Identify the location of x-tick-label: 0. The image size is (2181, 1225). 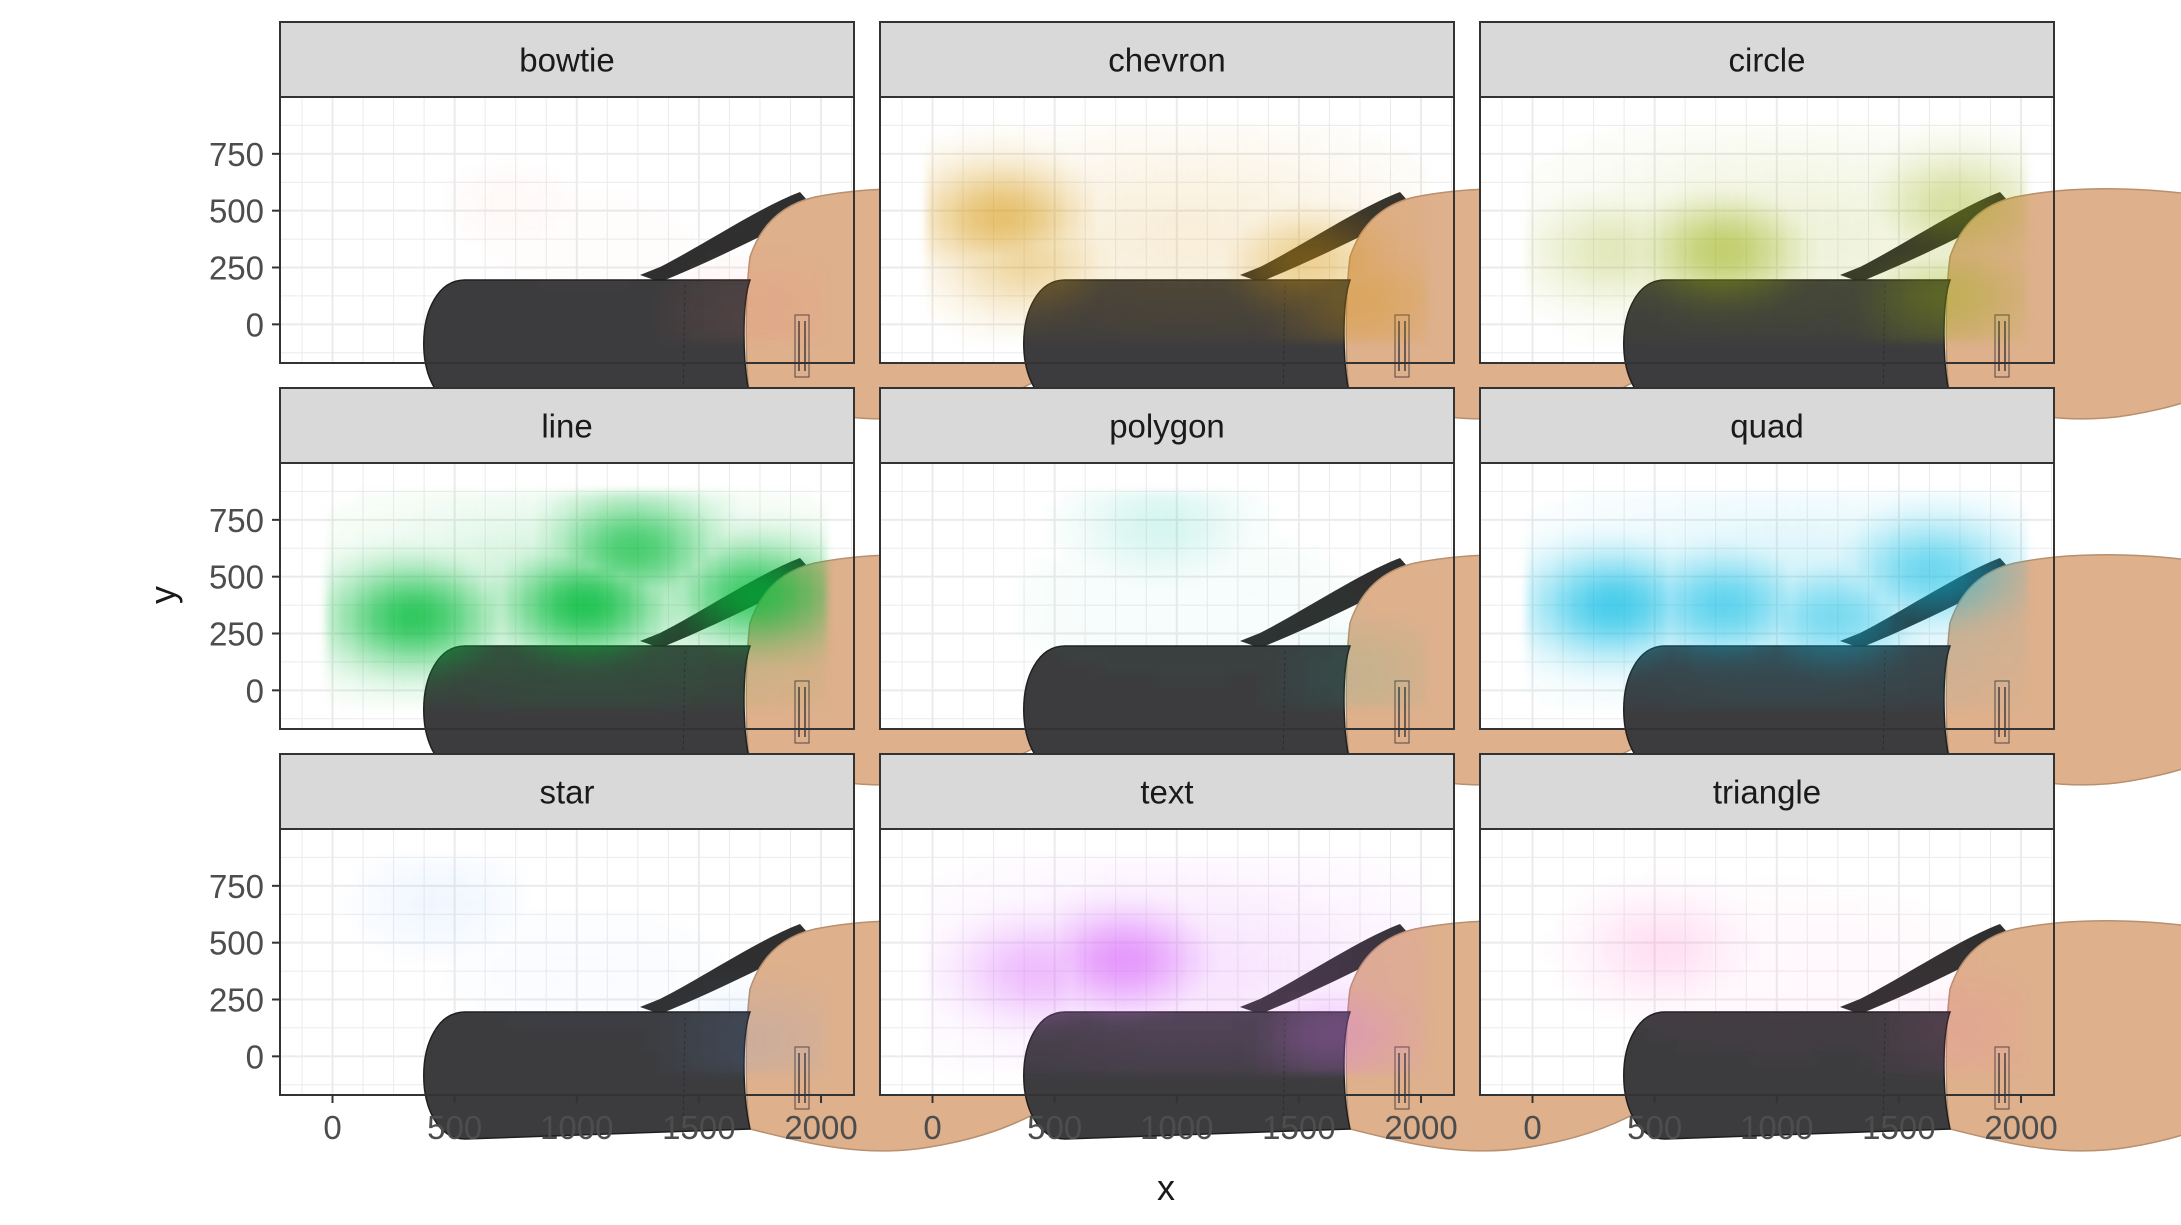
(1532, 1127).